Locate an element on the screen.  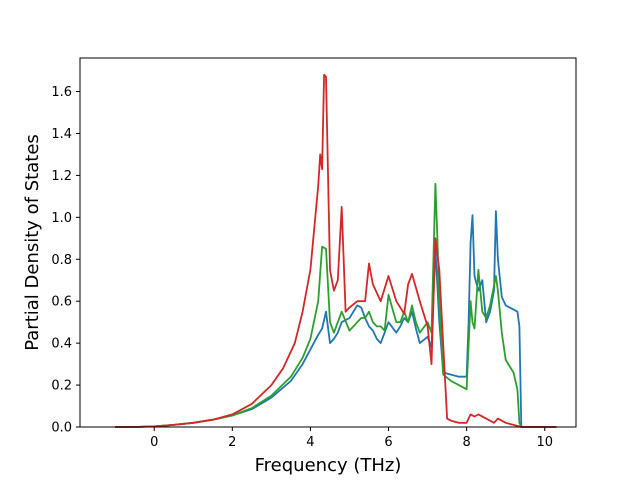
y-tick-label: 1.6 is located at coordinates (61, 92).